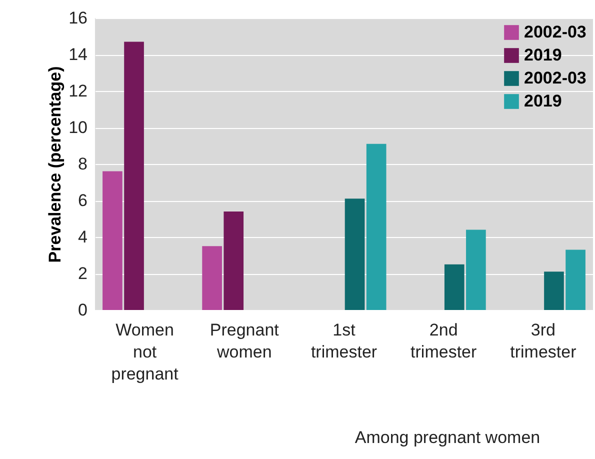 The width and height of the screenshot is (595, 459). Describe the element at coordinates (443, 341) in the screenshot. I see `x-tick-label: 2nd trimester` at that location.